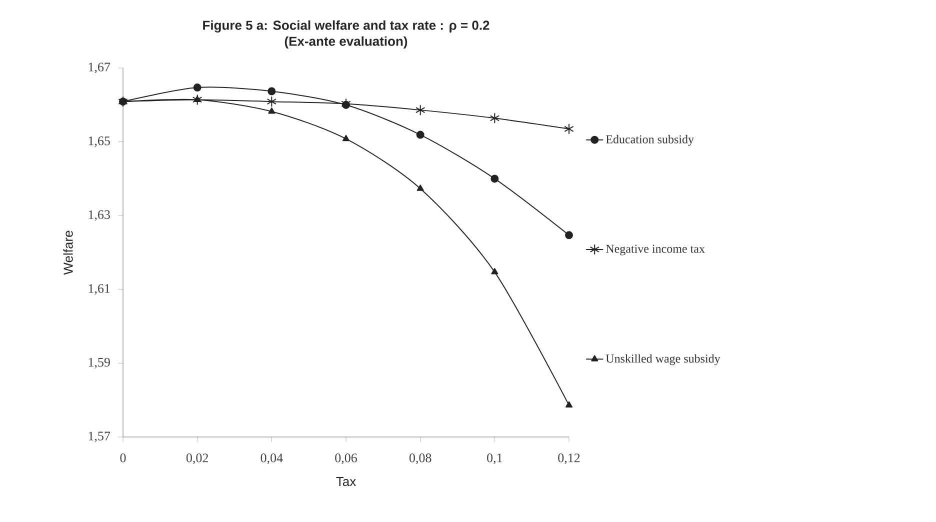 The width and height of the screenshot is (936, 522). Describe the element at coordinates (569, 459) in the screenshot. I see `x-tick-label: 0,12` at that location.